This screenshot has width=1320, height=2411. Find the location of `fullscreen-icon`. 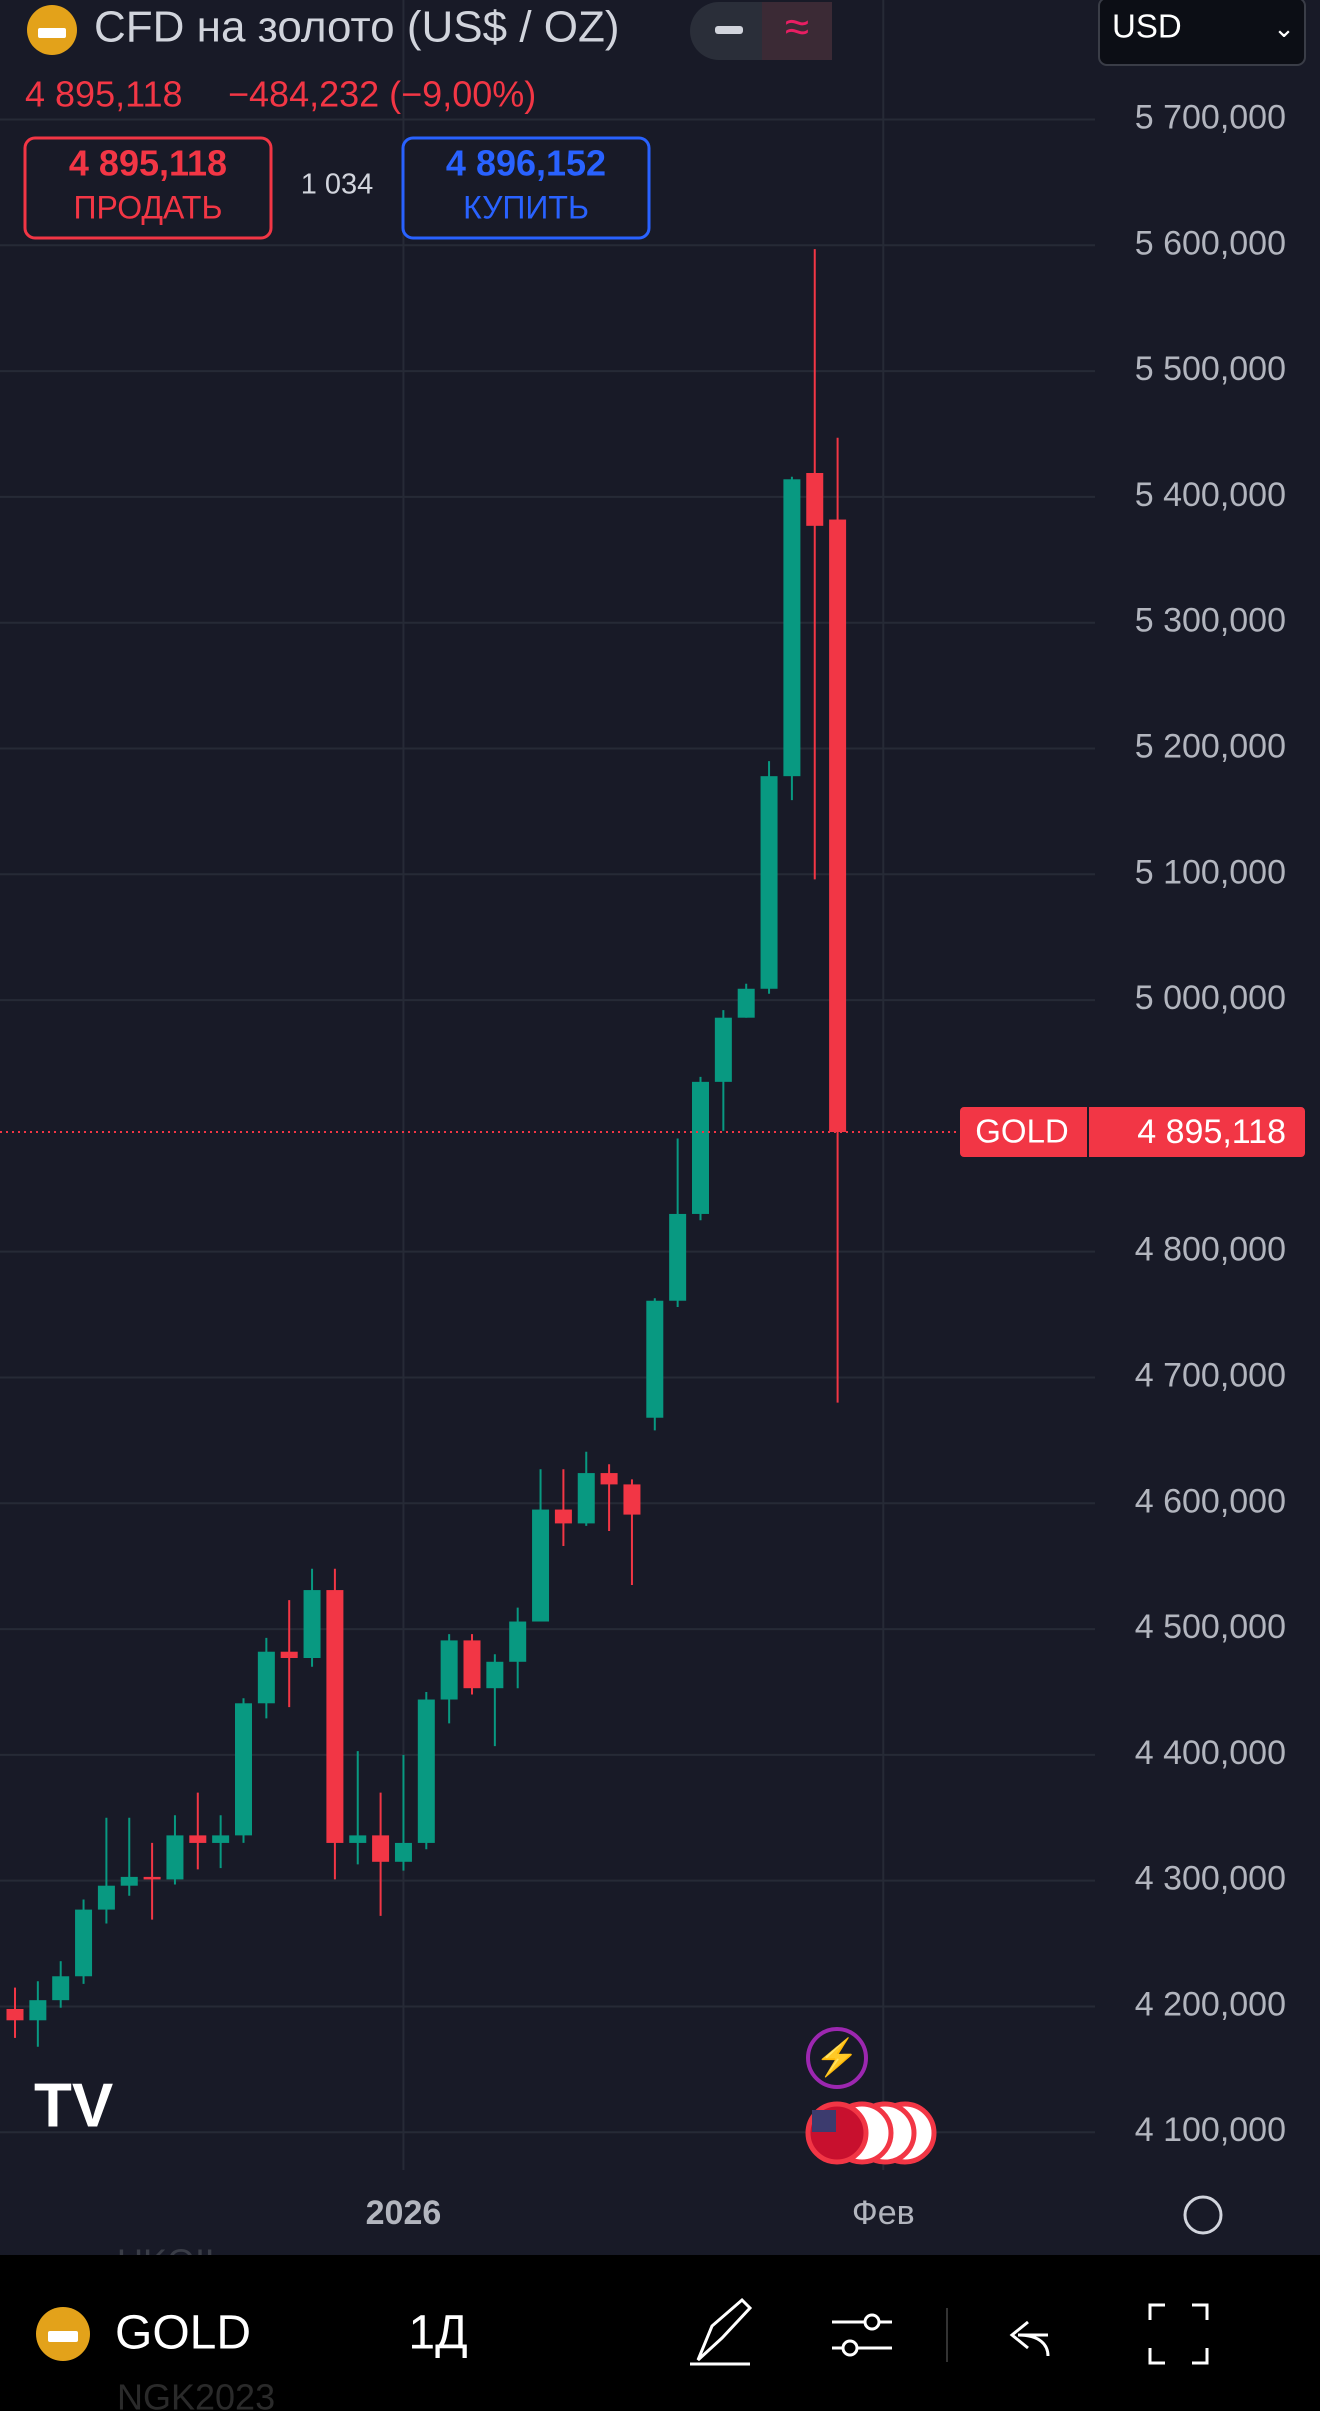

fullscreen-icon is located at coordinates (1178, 2334).